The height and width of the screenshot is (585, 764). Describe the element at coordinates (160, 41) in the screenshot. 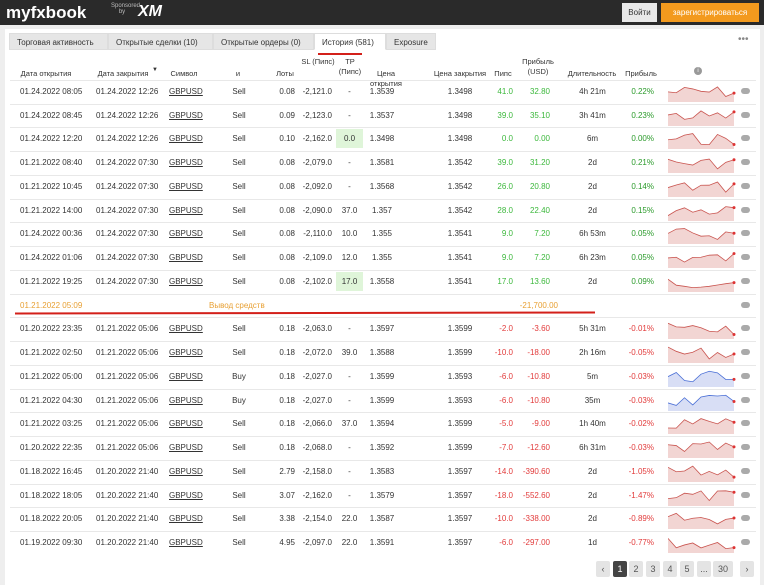

I see `tab: Открытые сделки (10)` at that location.